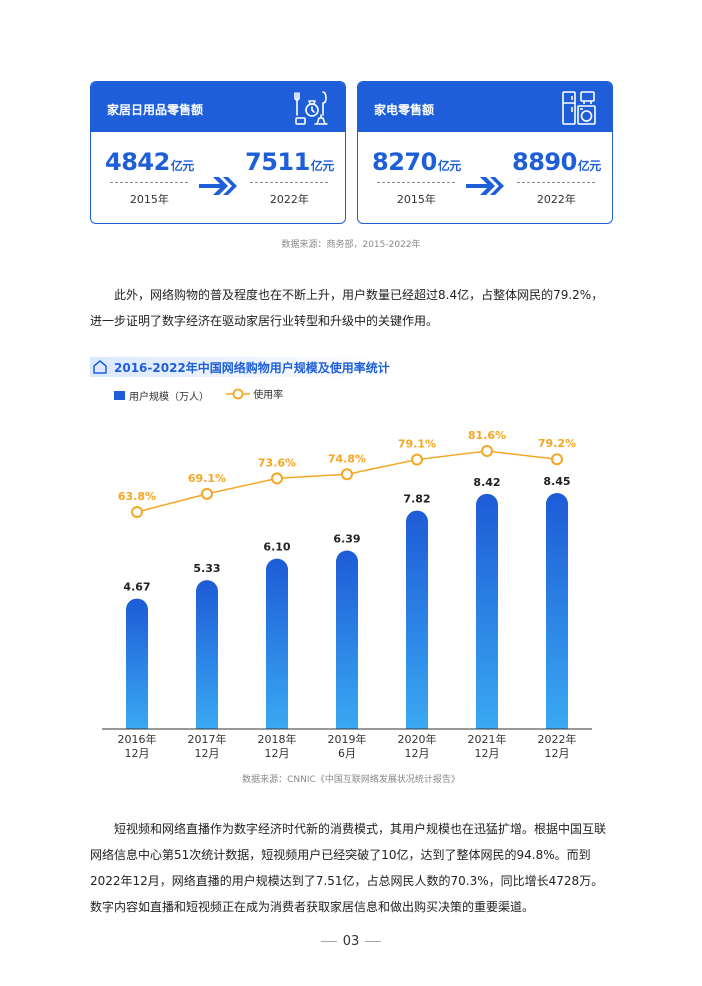  I want to click on page-number-text: 03, so click(351, 941).